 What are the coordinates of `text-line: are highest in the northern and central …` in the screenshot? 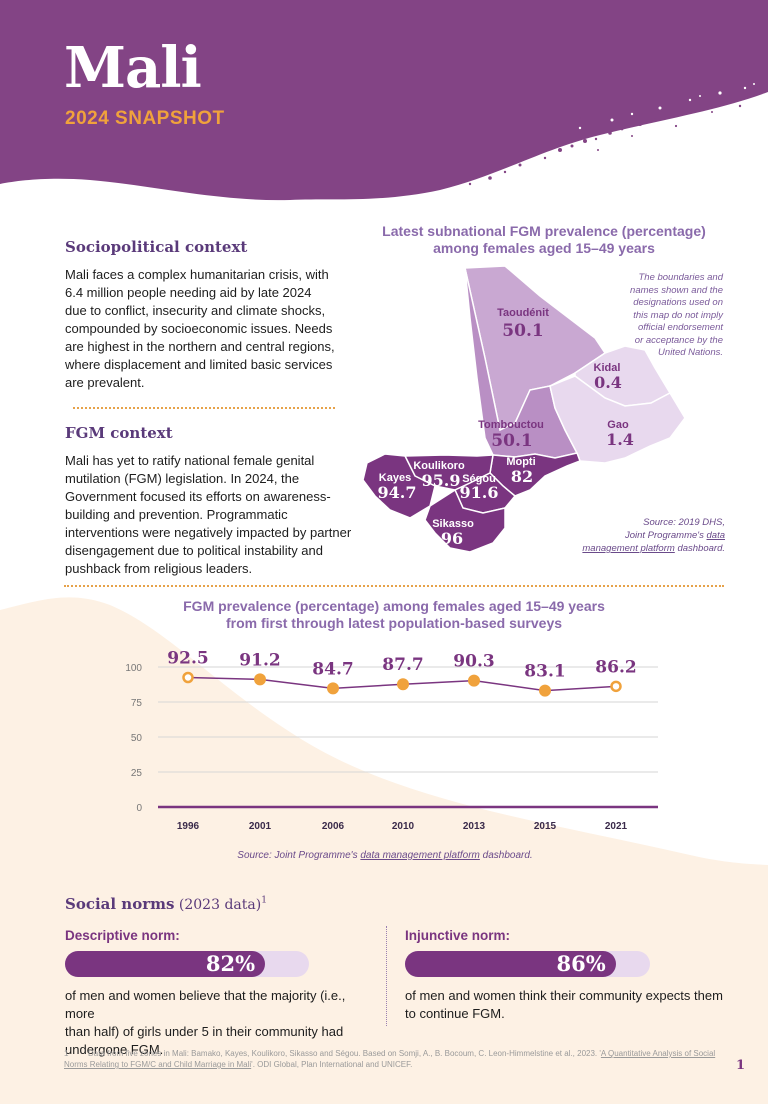 It's located at (200, 346).